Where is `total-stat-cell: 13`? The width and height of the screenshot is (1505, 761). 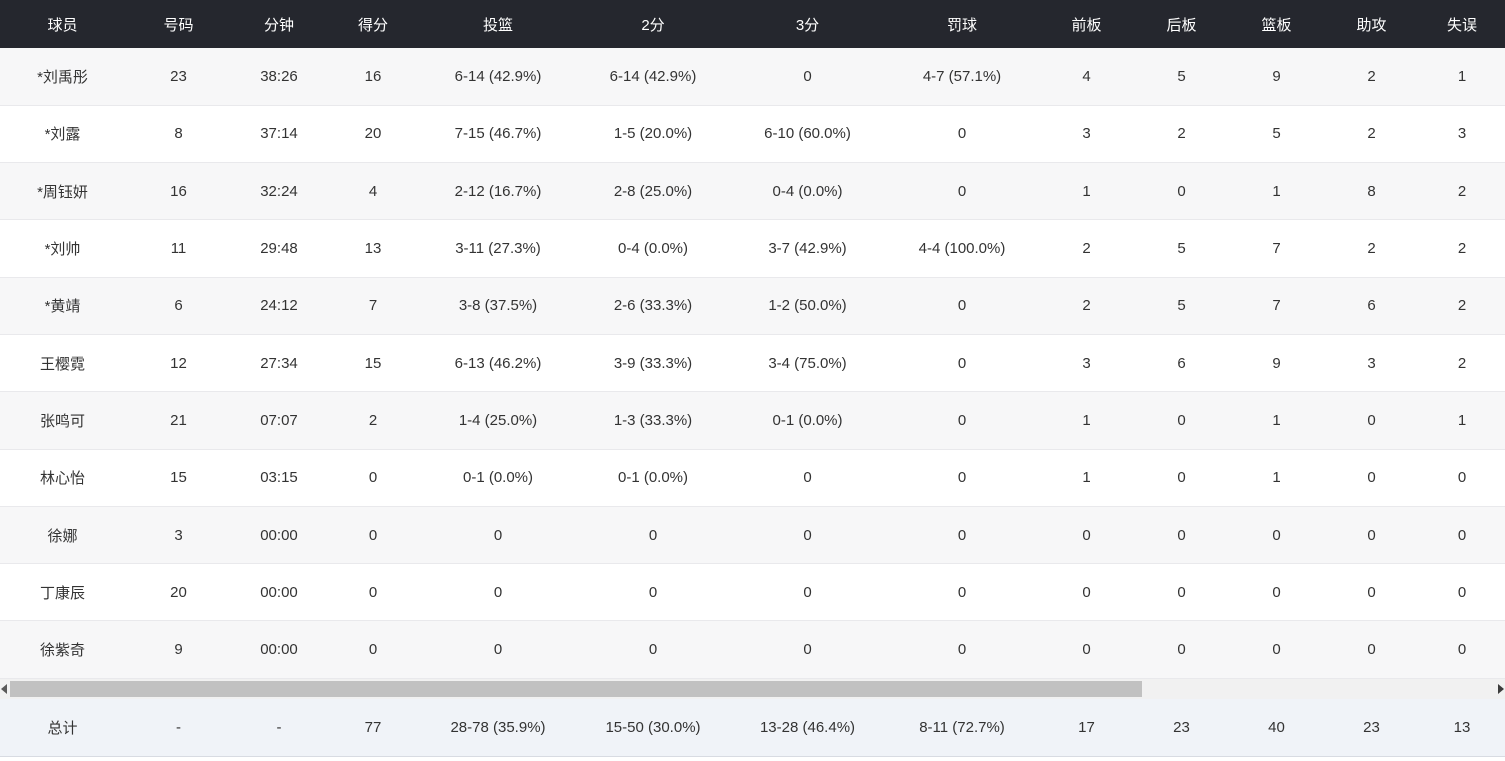 total-stat-cell: 13 is located at coordinates (1462, 728).